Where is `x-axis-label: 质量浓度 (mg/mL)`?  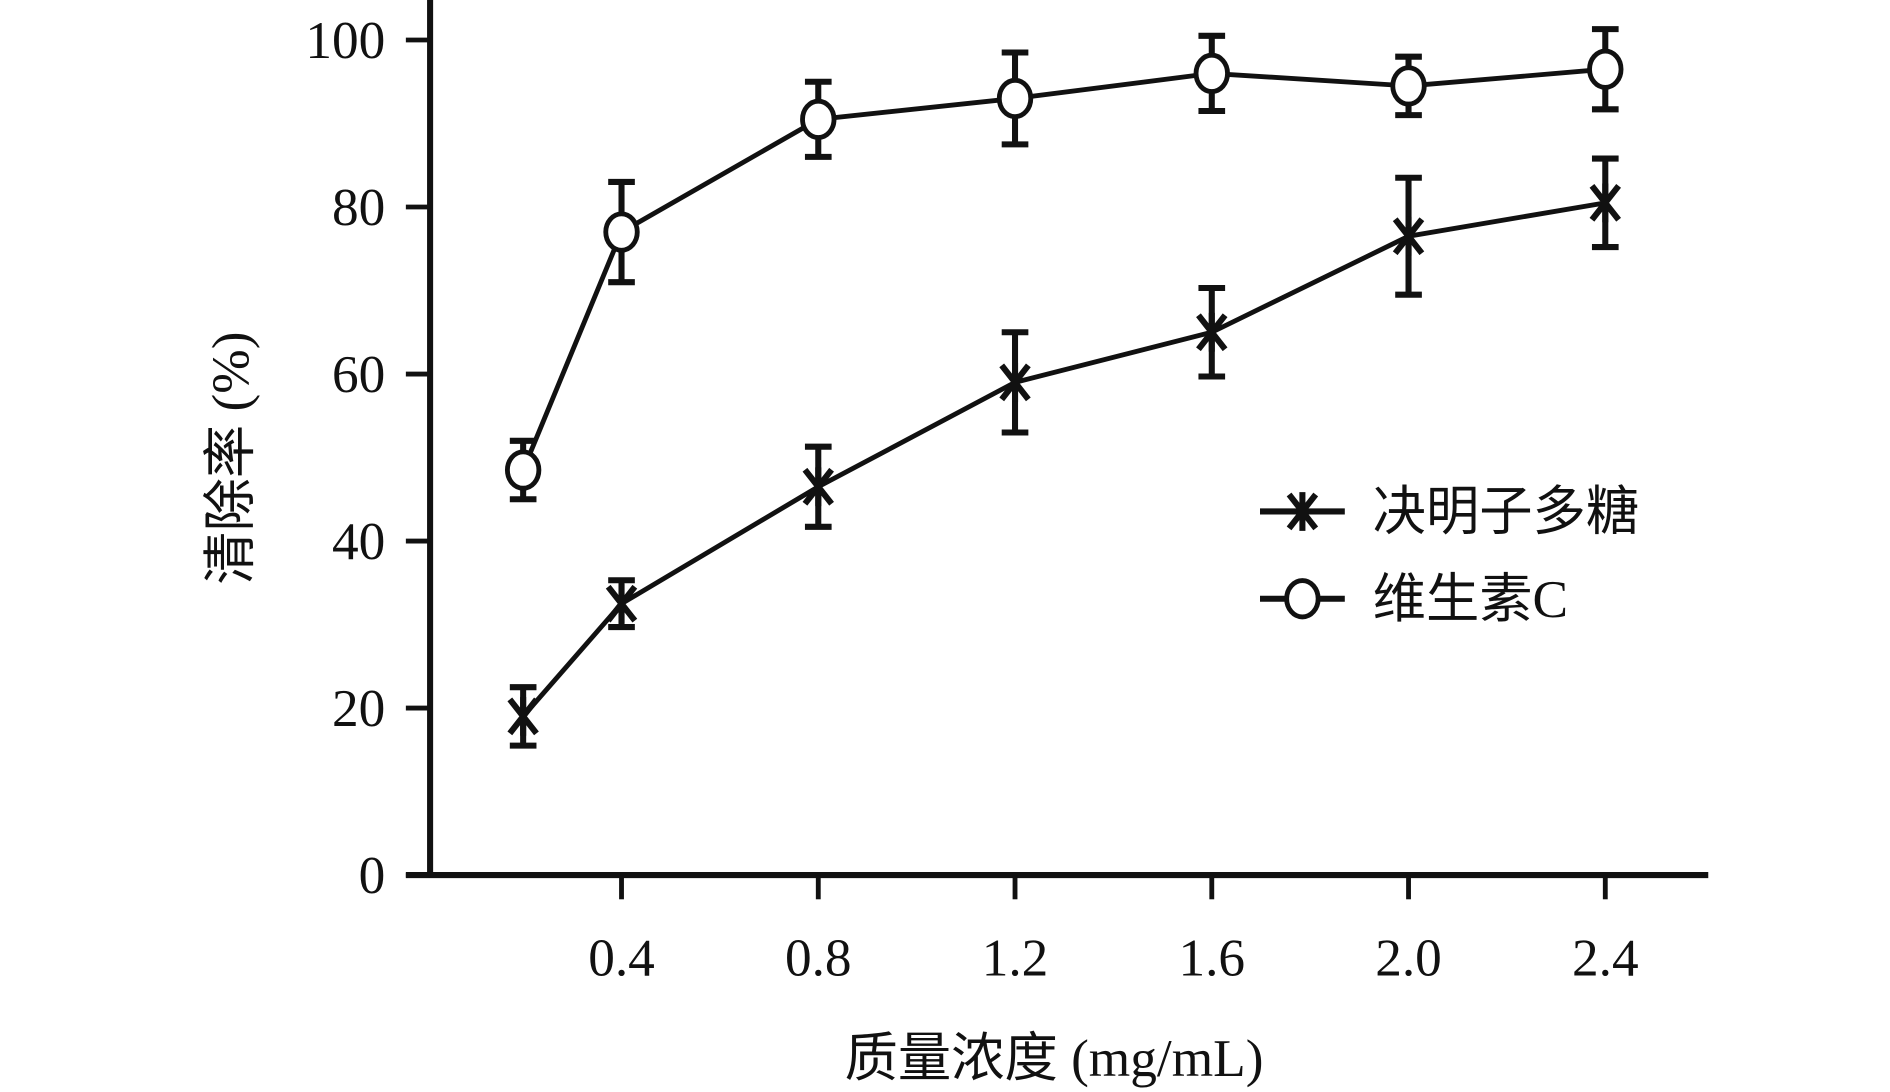 x-axis-label: 质量浓度 (mg/mL) is located at coordinates (1054, 1058).